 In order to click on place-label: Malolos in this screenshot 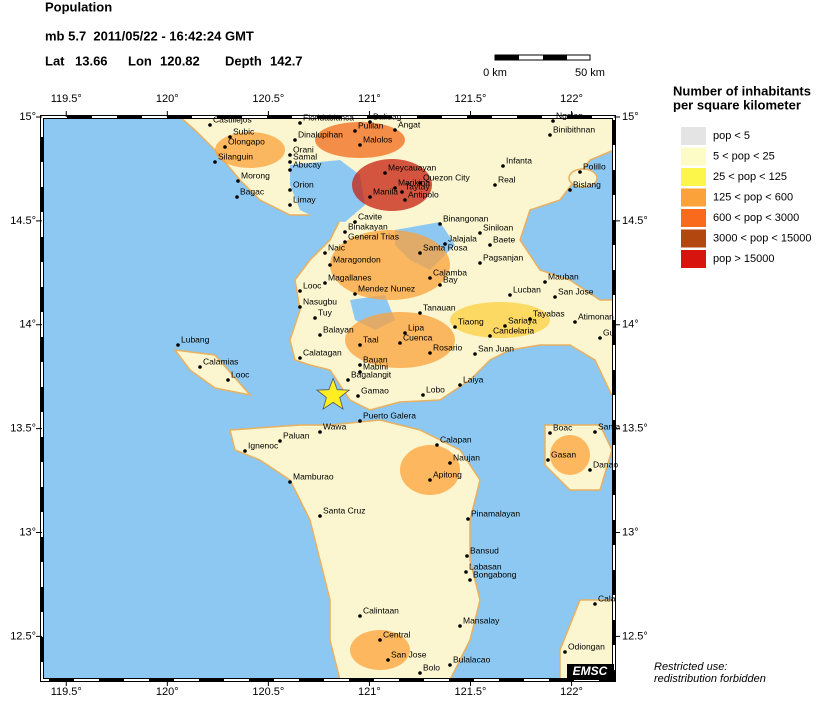, I will do `click(377, 139)`.